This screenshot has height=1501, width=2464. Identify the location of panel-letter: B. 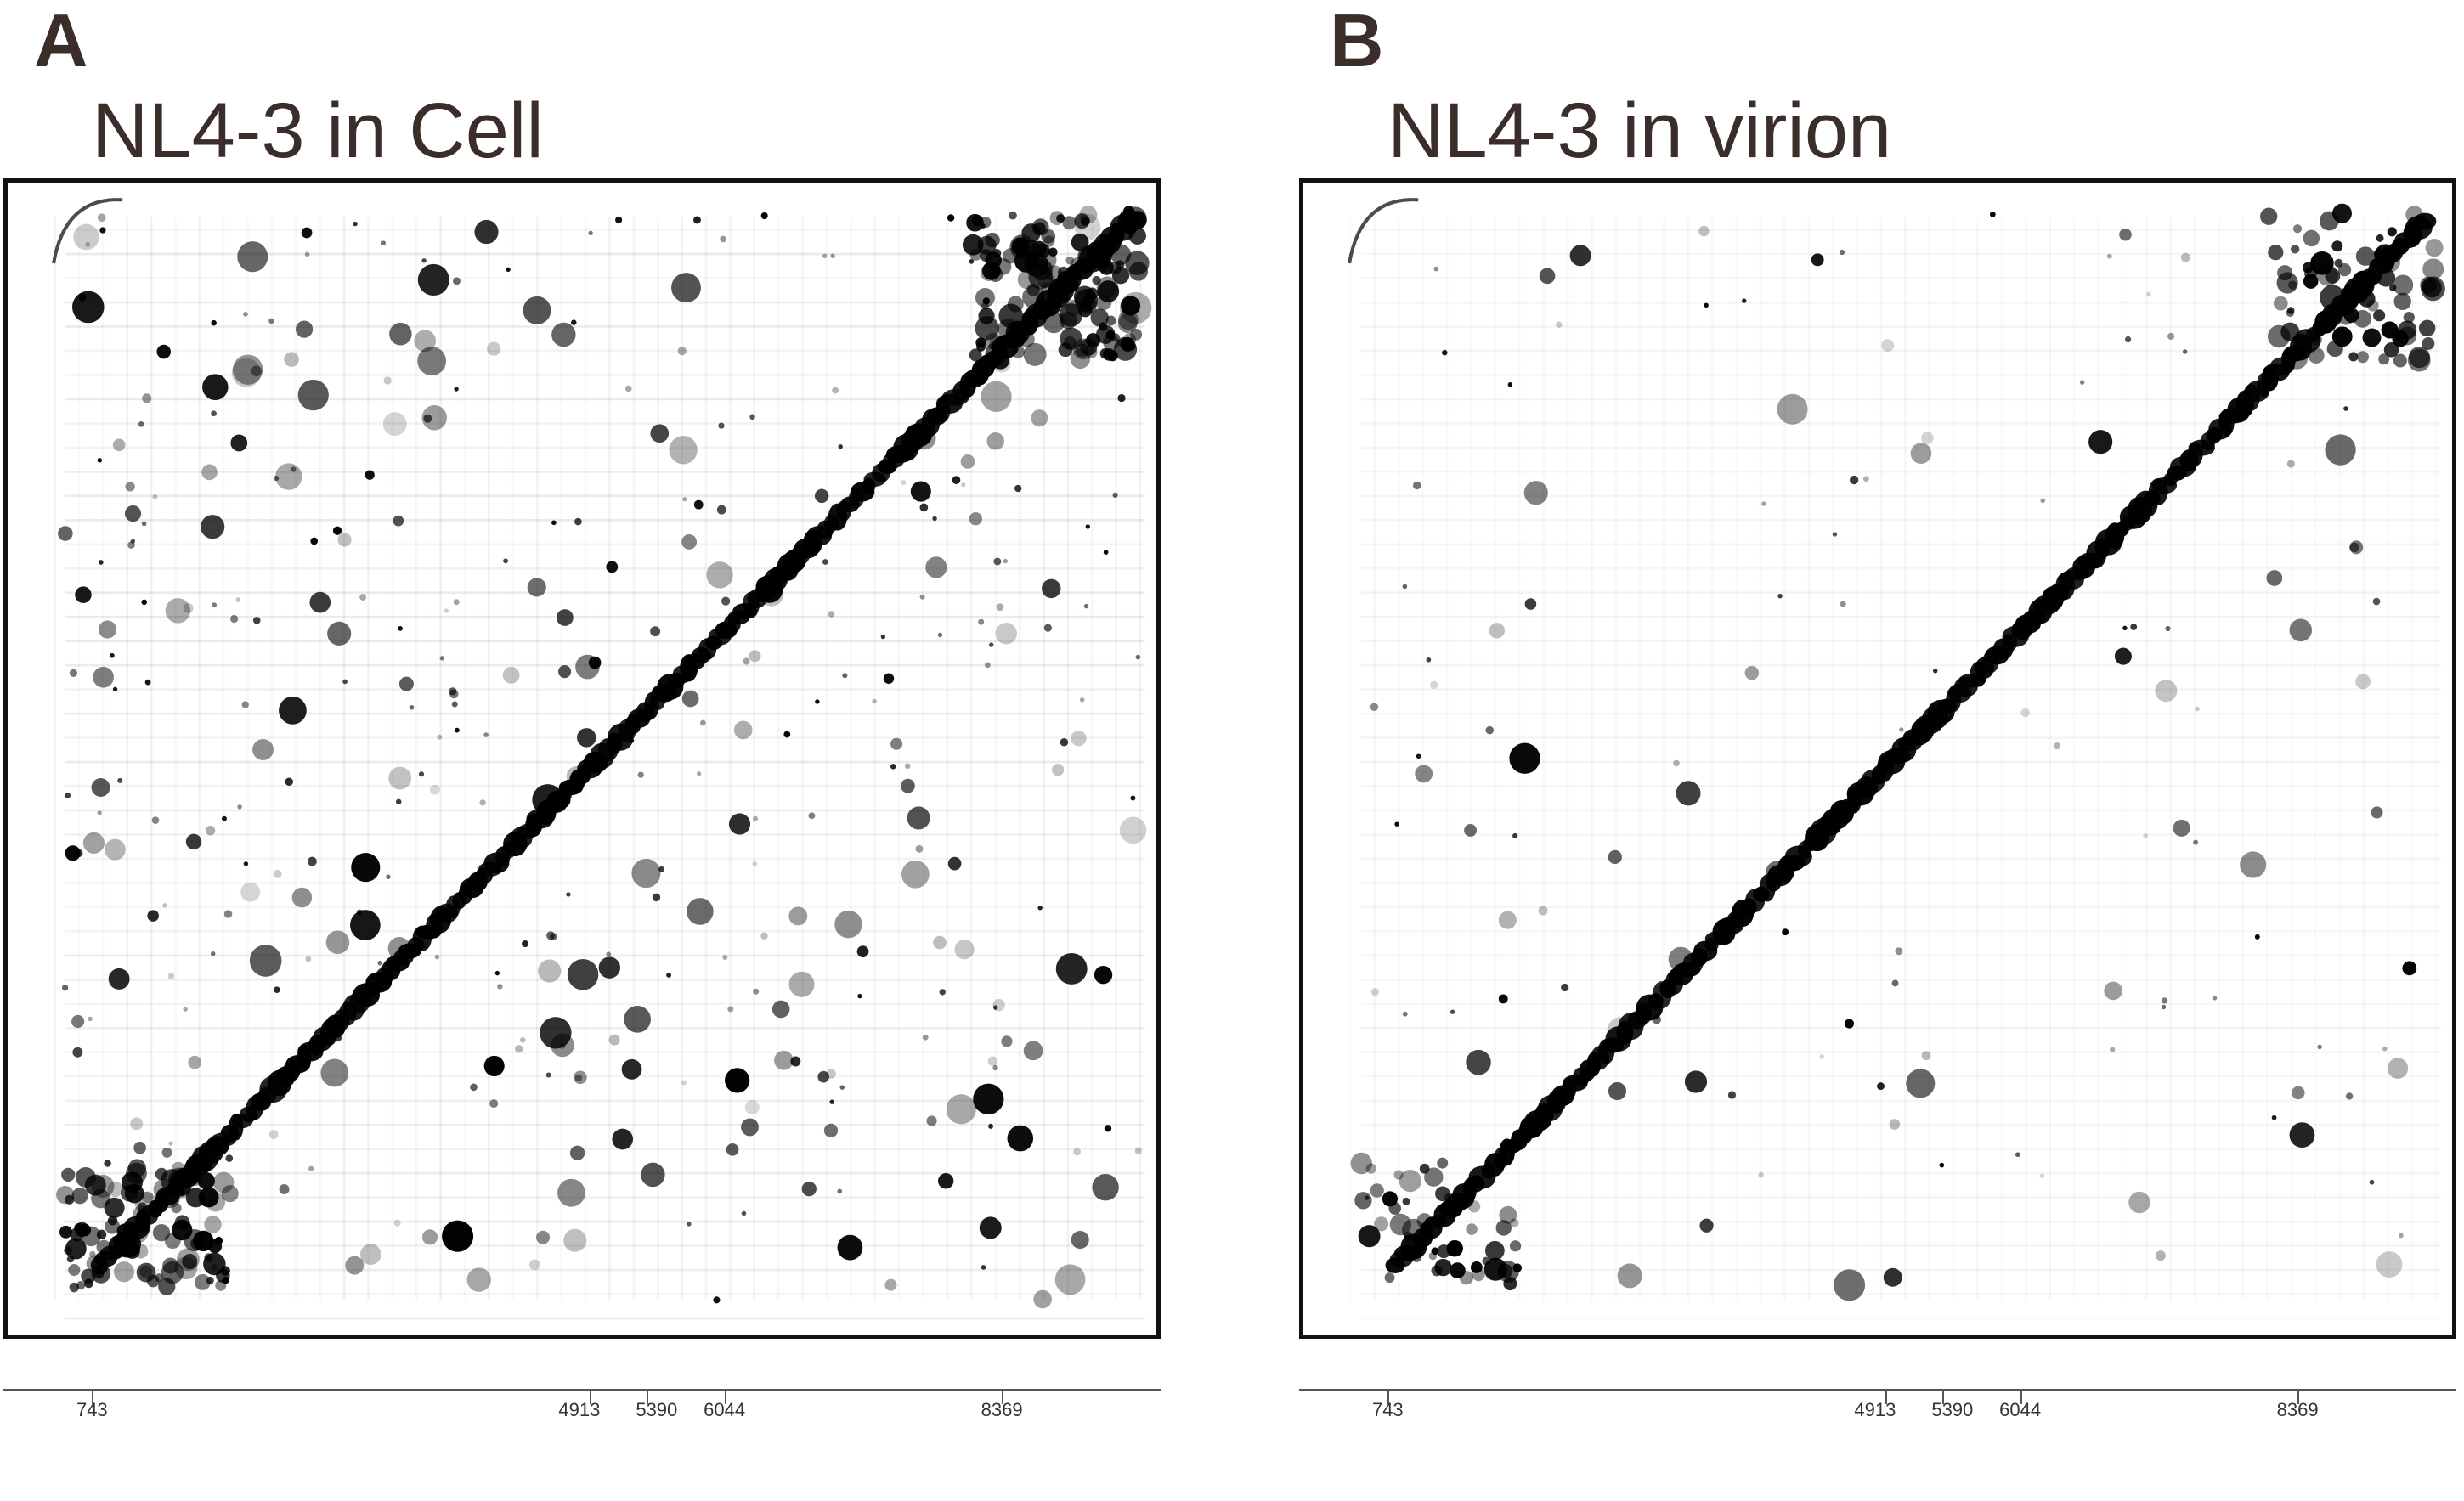
(1357, 41).